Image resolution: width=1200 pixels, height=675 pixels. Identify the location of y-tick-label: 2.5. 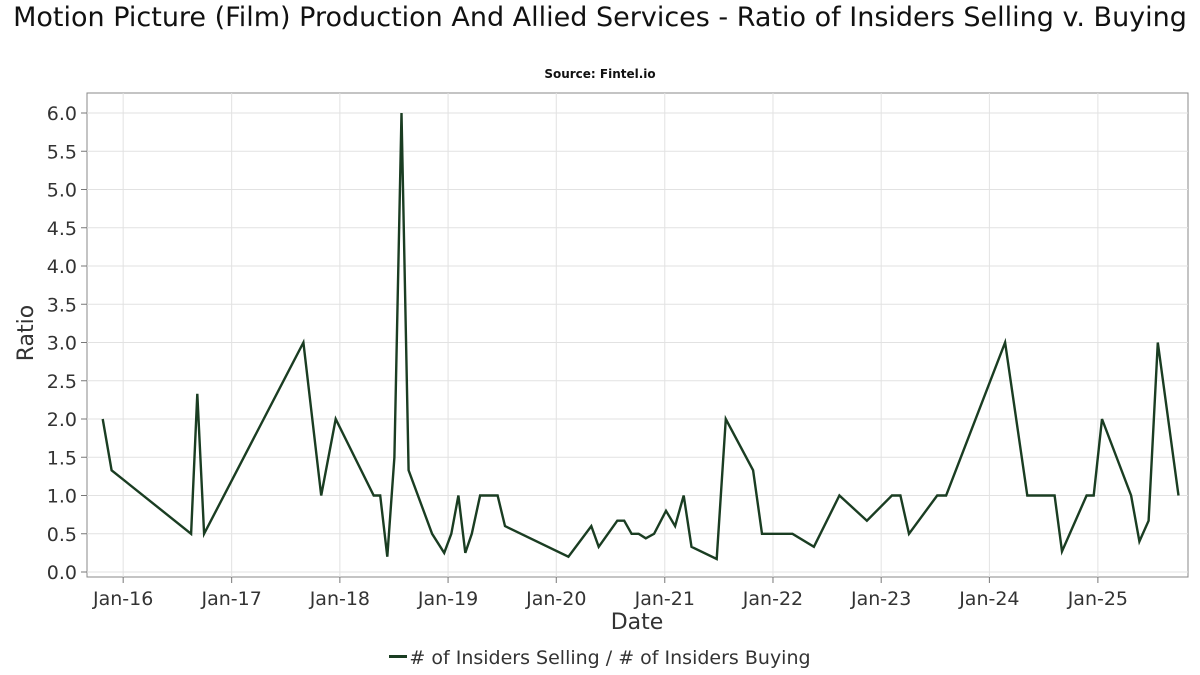
(62, 382).